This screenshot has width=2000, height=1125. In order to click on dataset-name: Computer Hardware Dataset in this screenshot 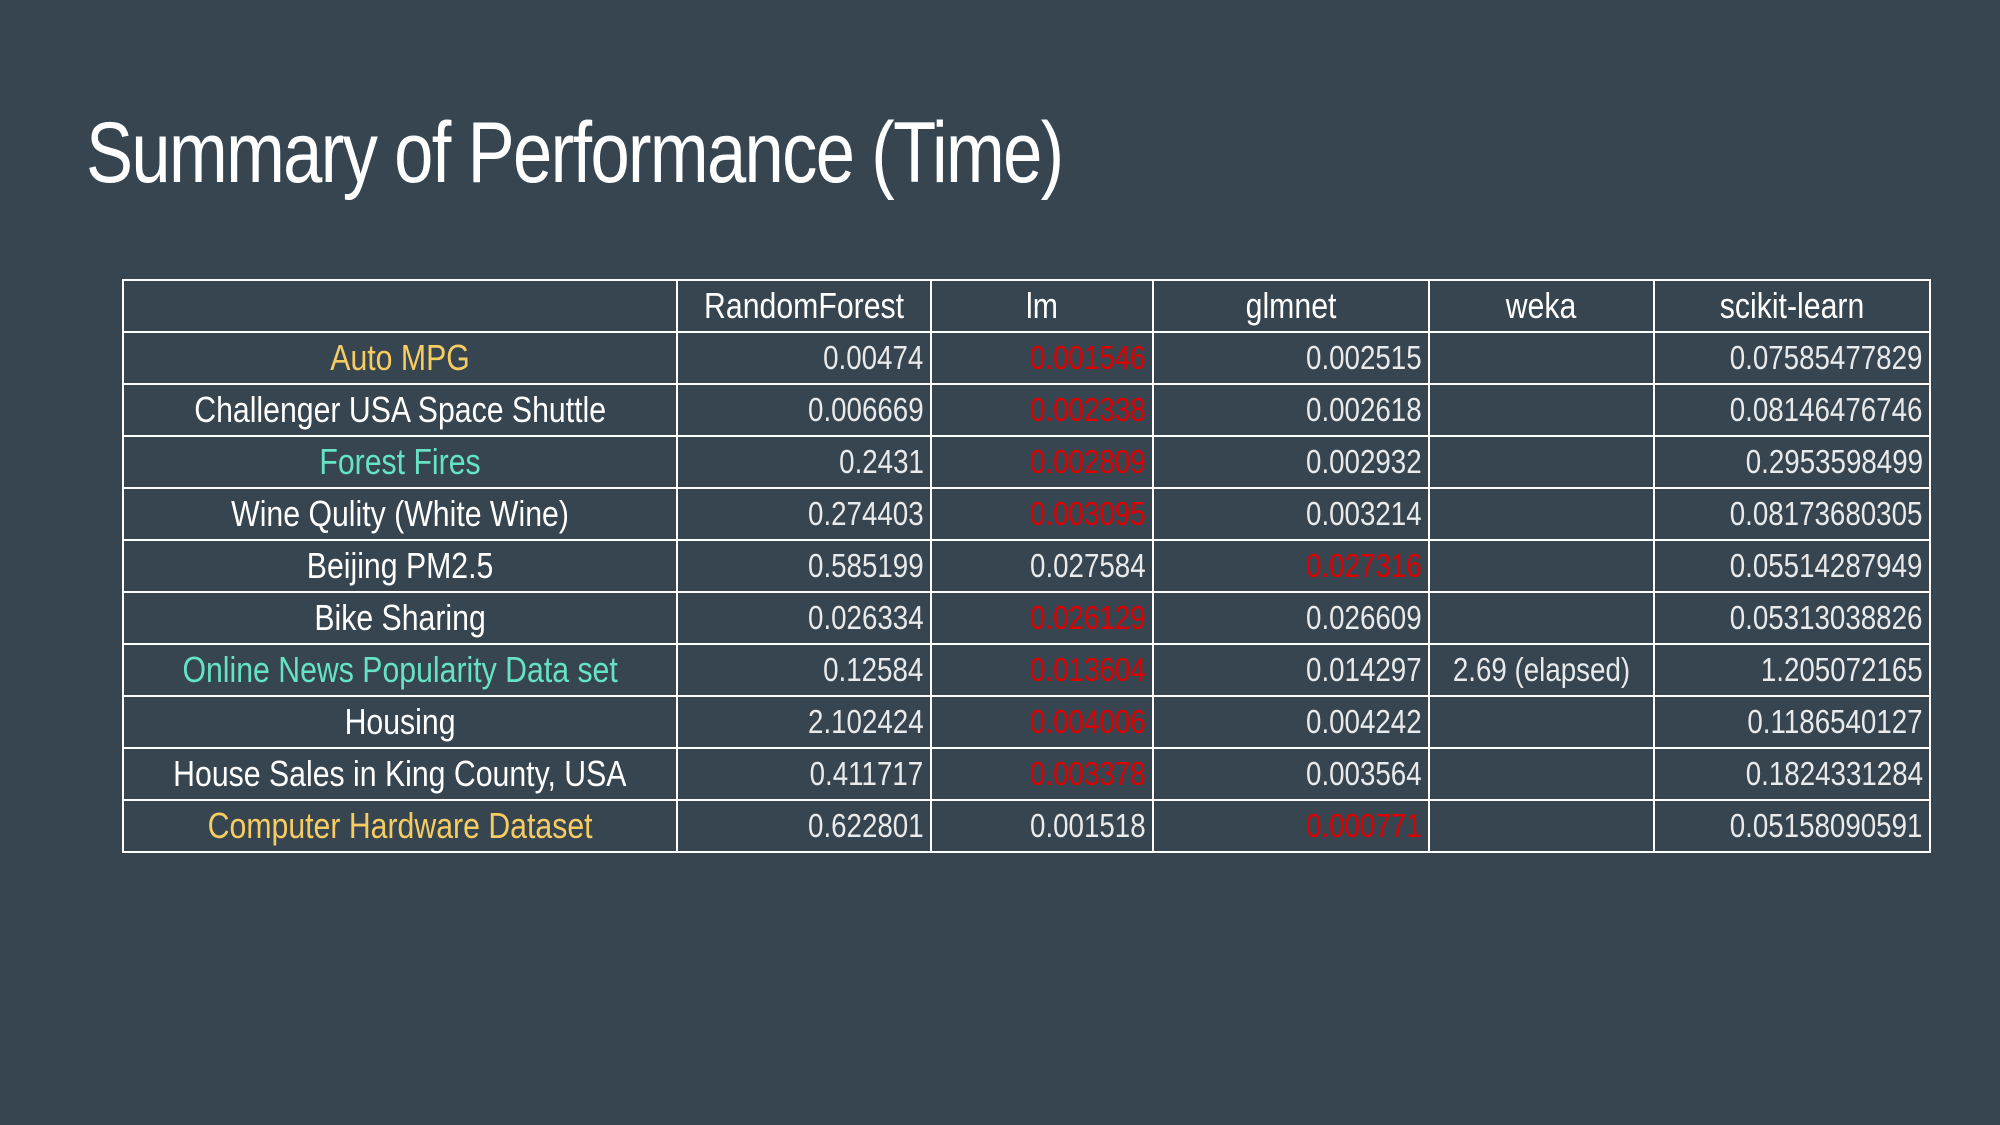, I will do `click(400, 825)`.